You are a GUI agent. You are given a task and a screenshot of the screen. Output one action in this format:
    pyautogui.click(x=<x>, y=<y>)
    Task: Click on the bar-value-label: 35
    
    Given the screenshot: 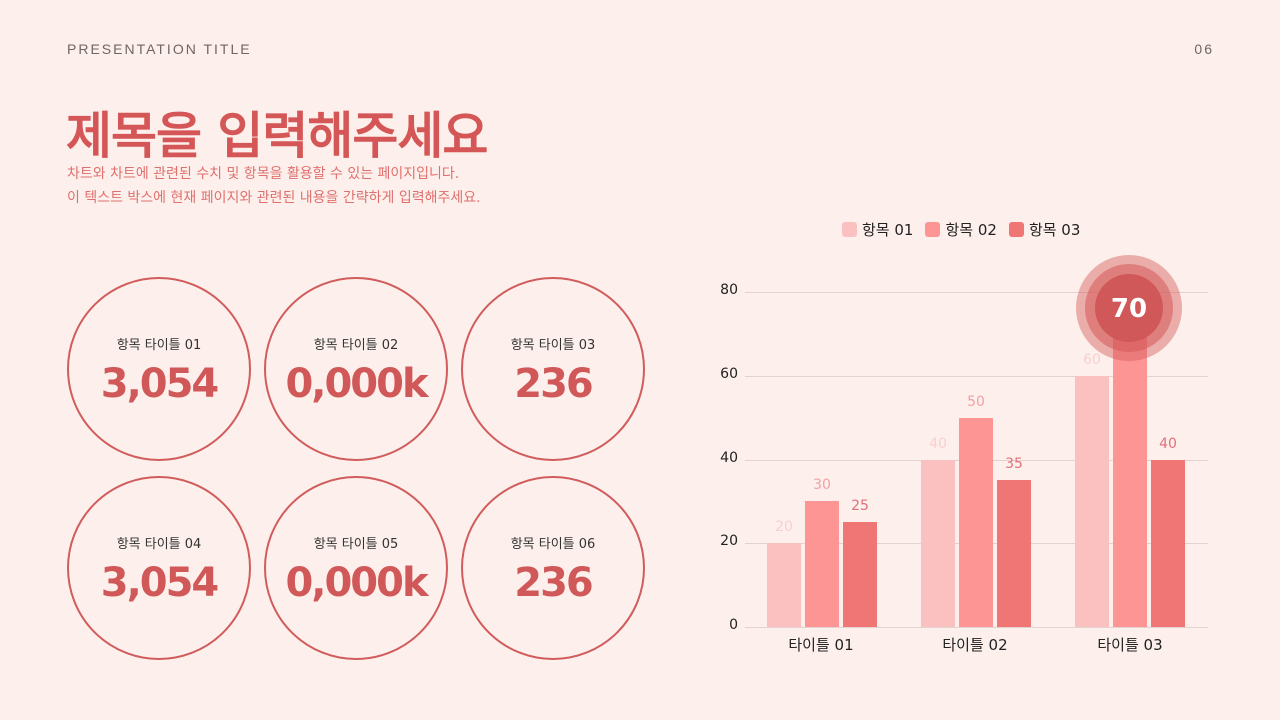 What is the action you would take?
    pyautogui.click(x=1014, y=464)
    